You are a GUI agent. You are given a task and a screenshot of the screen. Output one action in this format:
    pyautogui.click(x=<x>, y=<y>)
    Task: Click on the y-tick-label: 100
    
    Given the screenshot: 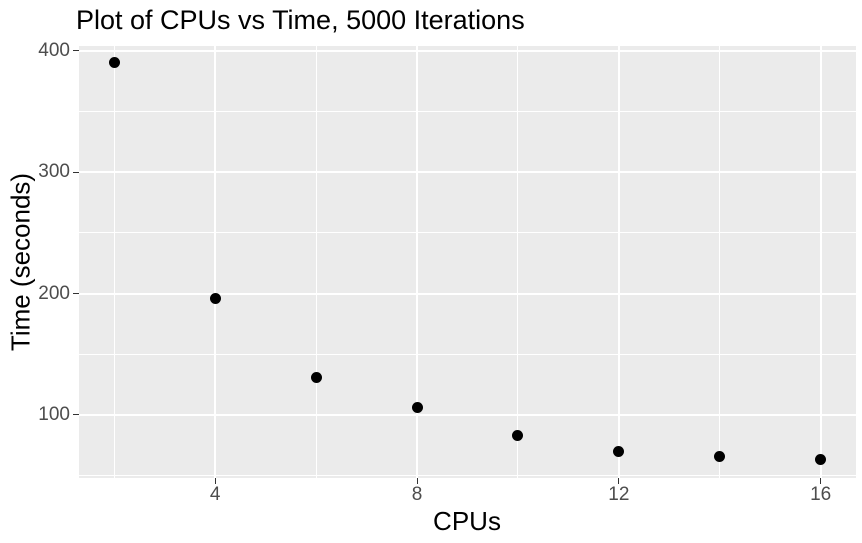 What is the action you would take?
    pyautogui.click(x=54, y=414)
    